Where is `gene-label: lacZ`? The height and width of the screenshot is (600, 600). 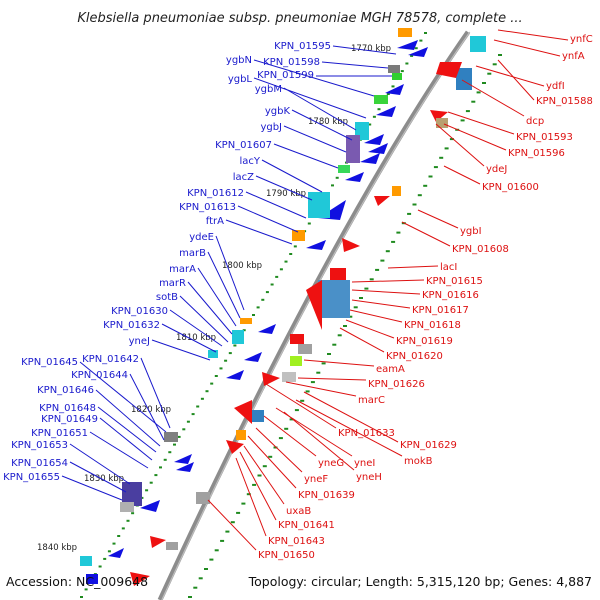
gene-label: lacZ is located at coordinates (243, 177).